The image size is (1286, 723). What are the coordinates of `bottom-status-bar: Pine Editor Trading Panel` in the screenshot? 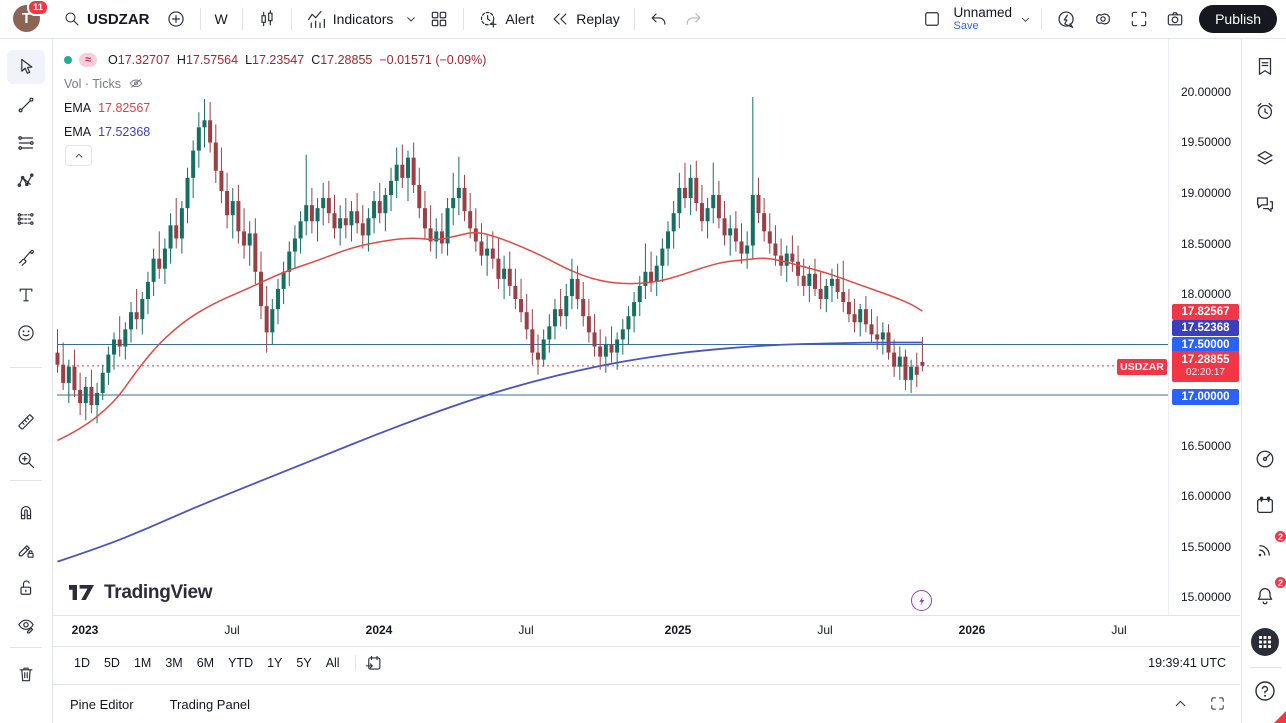 It's located at (646, 703).